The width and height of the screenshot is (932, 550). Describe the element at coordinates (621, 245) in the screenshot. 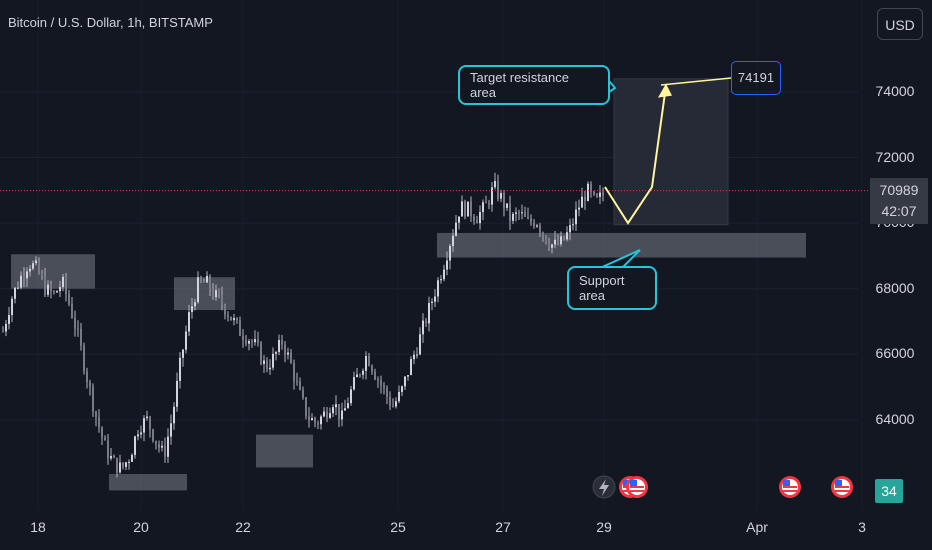

I see `support-zone` at that location.